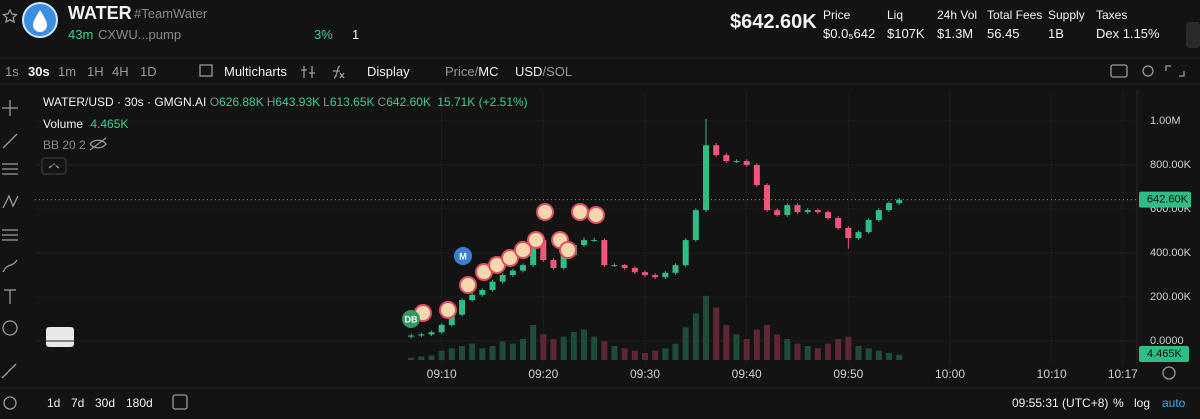 This screenshot has height=419, width=1200. What do you see at coordinates (140, 34) in the screenshot?
I see `token-address: CXWU...pump` at bounding box center [140, 34].